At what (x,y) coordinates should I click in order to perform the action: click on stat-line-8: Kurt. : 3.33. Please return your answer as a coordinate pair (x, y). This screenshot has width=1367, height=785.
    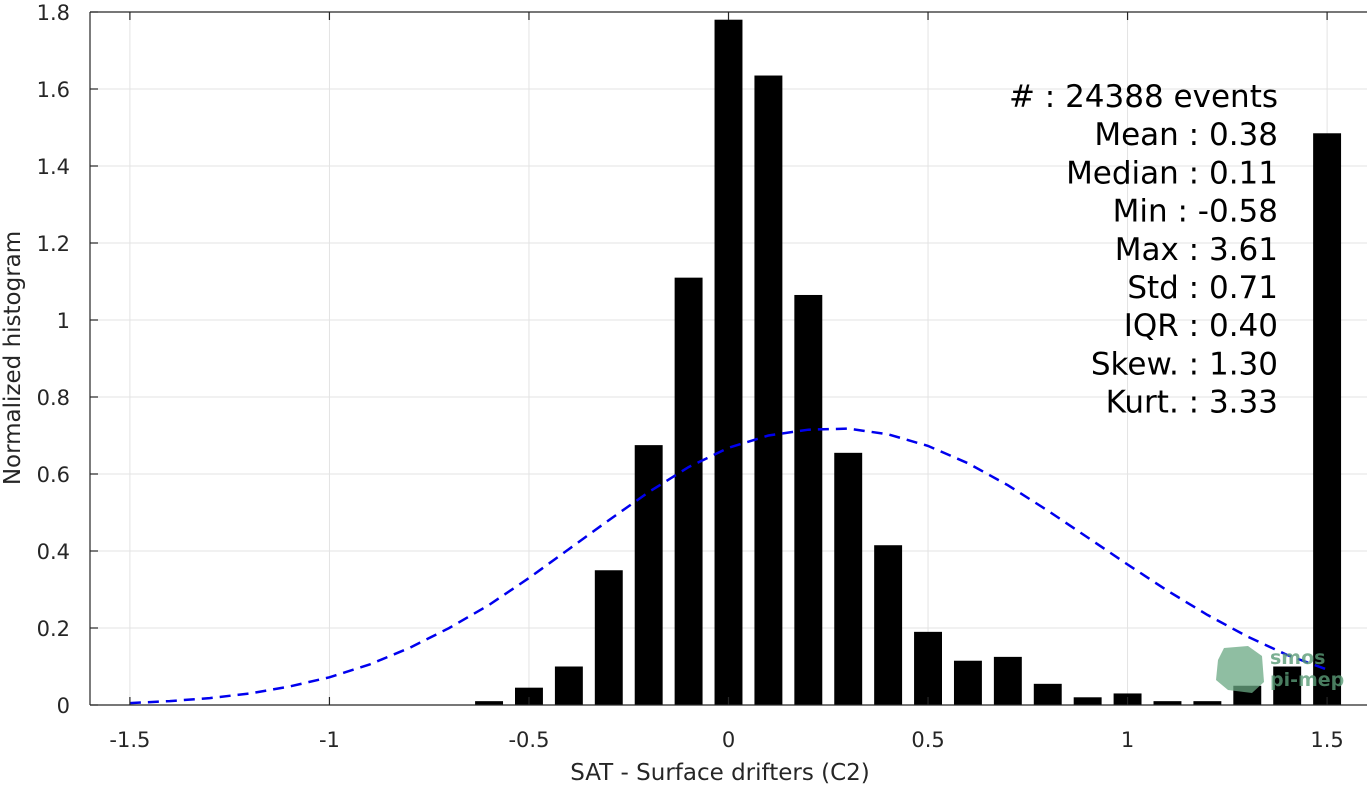
    Looking at the image, I should click on (1192, 403).